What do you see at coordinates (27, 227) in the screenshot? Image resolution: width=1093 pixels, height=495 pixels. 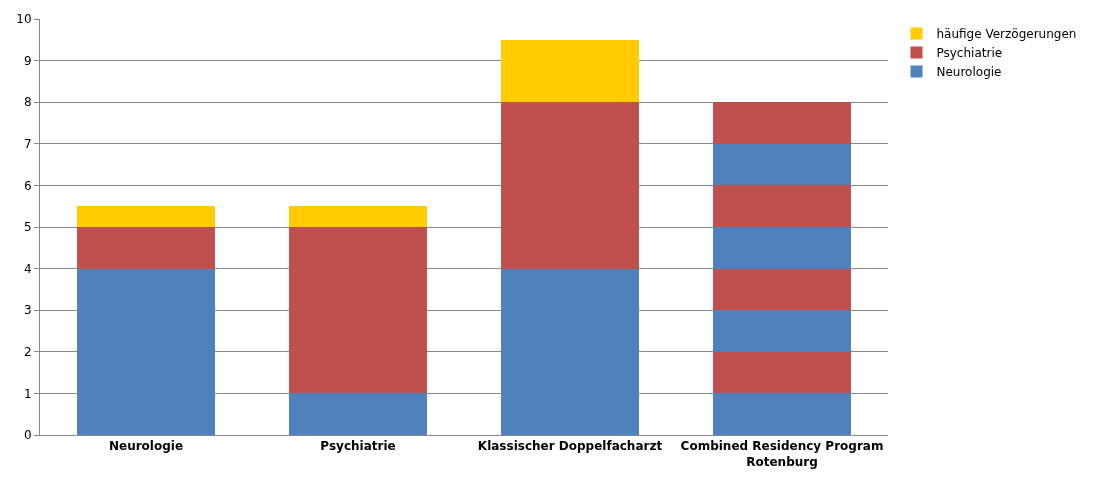 I see `y-tick-label: 5` at bounding box center [27, 227].